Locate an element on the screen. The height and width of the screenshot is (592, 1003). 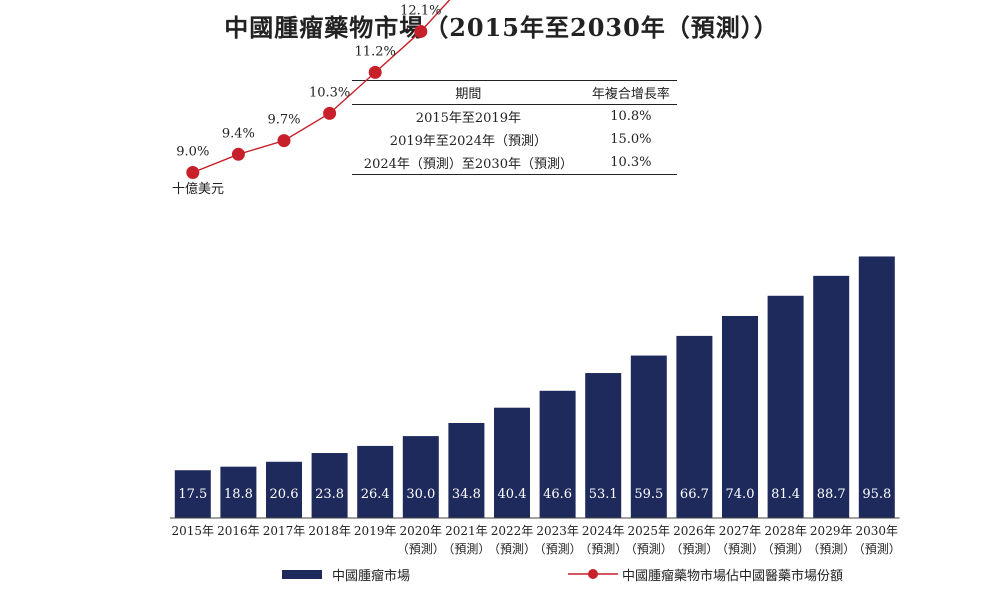
cagr-period: 2019年至2024年（預測） is located at coordinates (468, 141).